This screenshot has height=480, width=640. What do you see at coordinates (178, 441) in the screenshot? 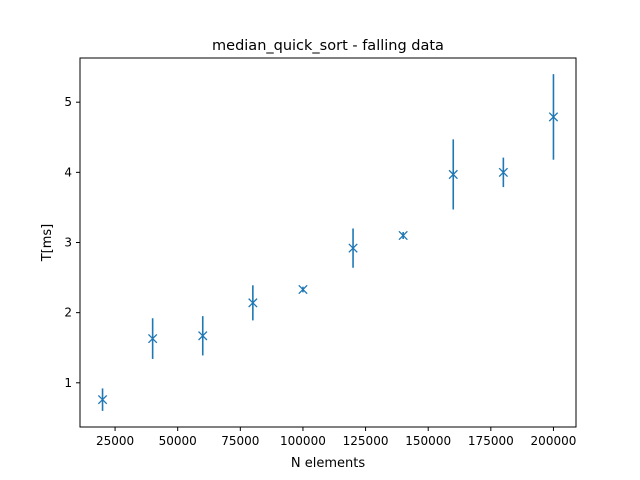
I see `x-tick-label: 50000` at bounding box center [178, 441].